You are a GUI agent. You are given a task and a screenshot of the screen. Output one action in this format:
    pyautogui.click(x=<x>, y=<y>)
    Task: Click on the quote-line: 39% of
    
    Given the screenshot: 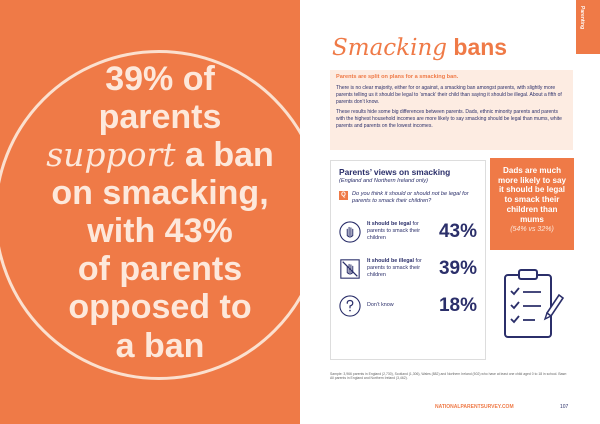 What is the action you would take?
    pyautogui.click(x=160, y=79)
    